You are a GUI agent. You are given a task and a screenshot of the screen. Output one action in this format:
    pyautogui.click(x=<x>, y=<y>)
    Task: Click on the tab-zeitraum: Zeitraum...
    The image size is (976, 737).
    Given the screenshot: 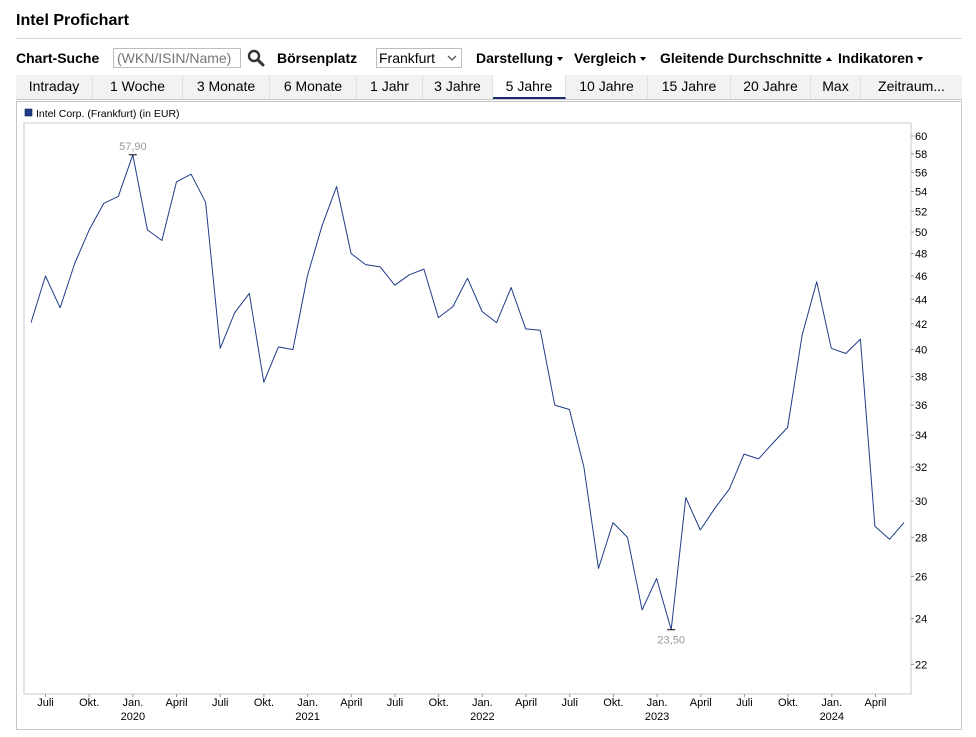 What is the action you would take?
    pyautogui.click(x=911, y=86)
    